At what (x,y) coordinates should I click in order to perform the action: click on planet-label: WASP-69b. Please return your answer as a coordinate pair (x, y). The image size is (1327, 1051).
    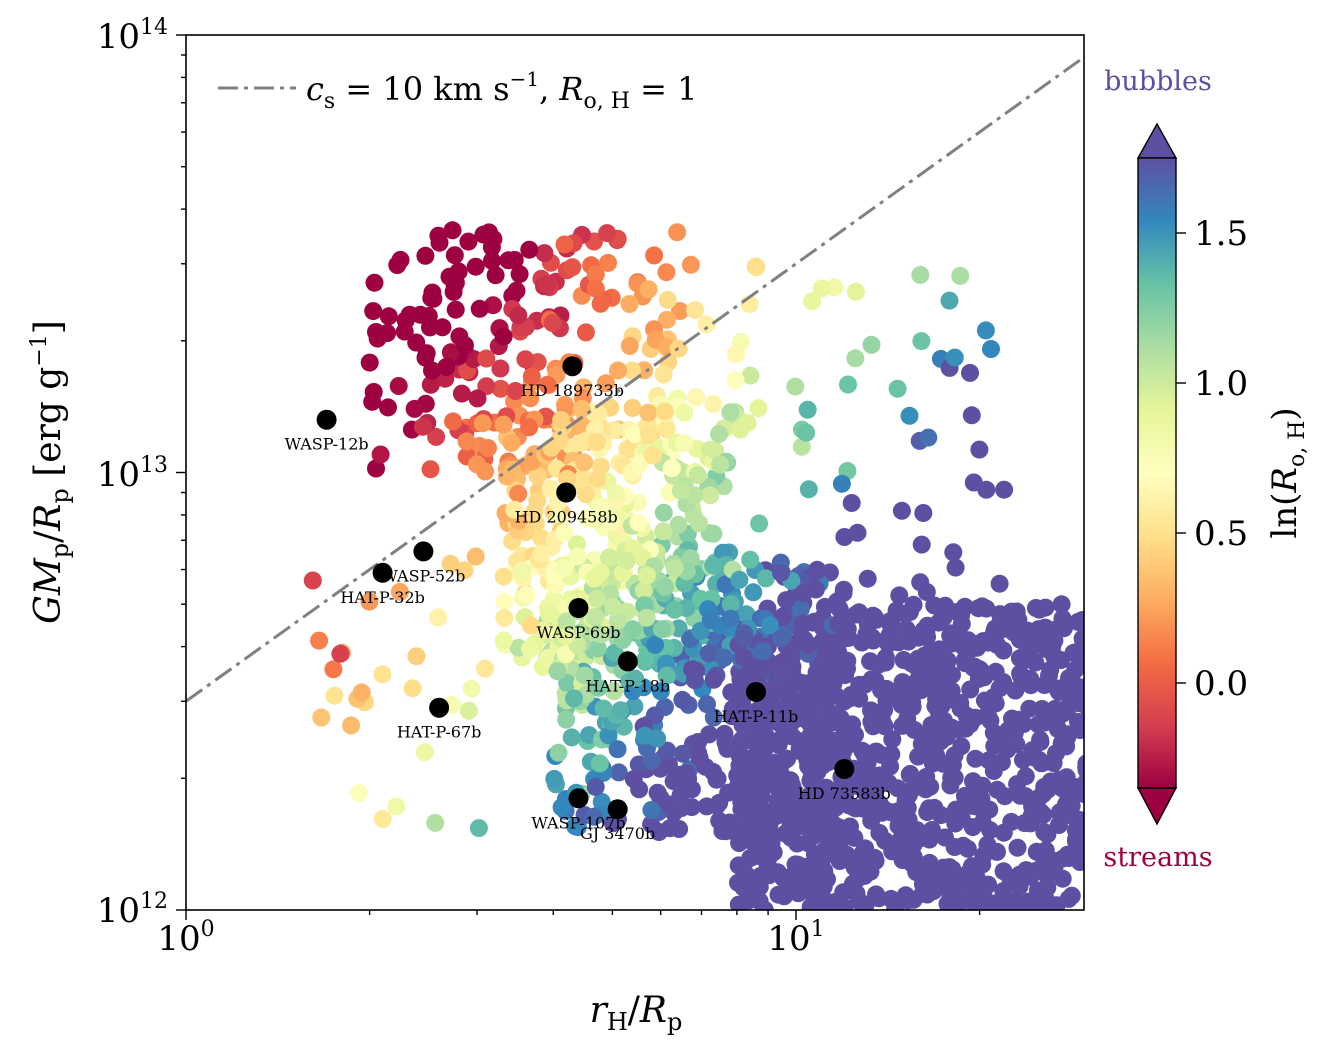
    Looking at the image, I should click on (578, 632).